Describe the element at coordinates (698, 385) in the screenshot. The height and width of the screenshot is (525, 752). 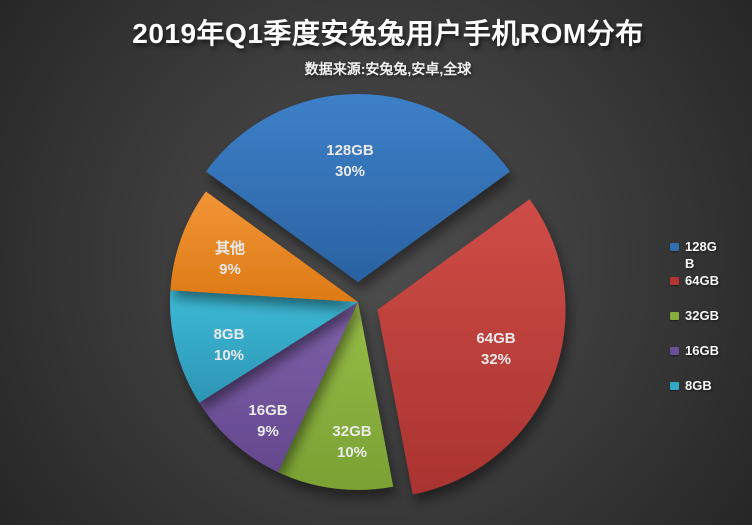
I see `legend-label-8gb: 8GB` at that location.